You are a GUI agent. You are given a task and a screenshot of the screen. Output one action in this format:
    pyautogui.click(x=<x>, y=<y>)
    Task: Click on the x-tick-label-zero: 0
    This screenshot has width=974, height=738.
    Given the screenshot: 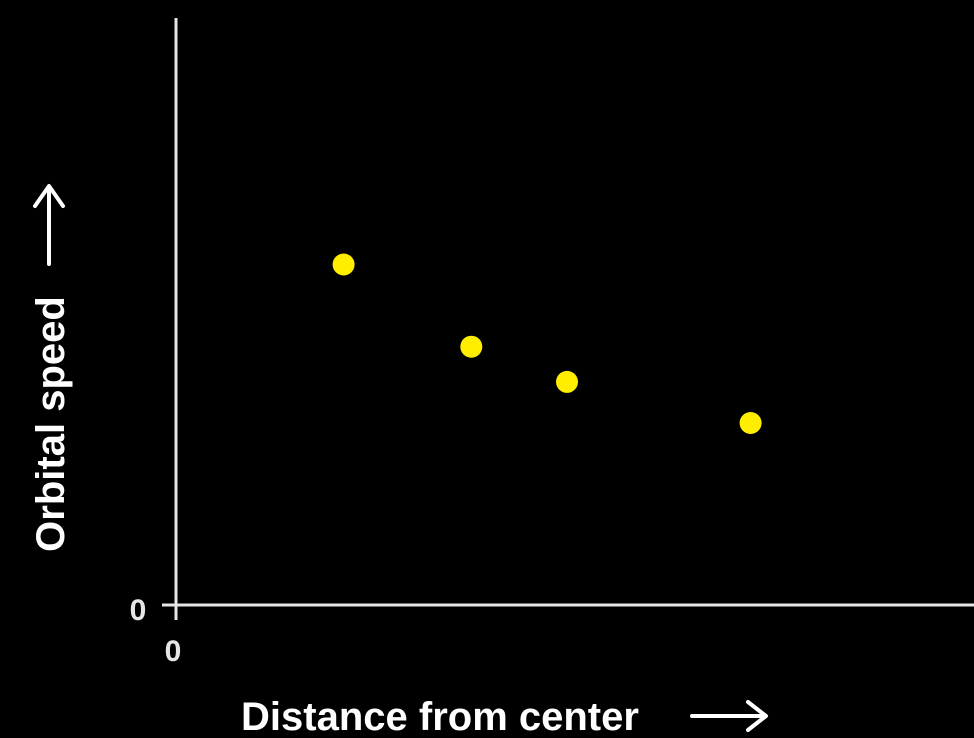 What is the action you would take?
    pyautogui.click(x=173, y=651)
    